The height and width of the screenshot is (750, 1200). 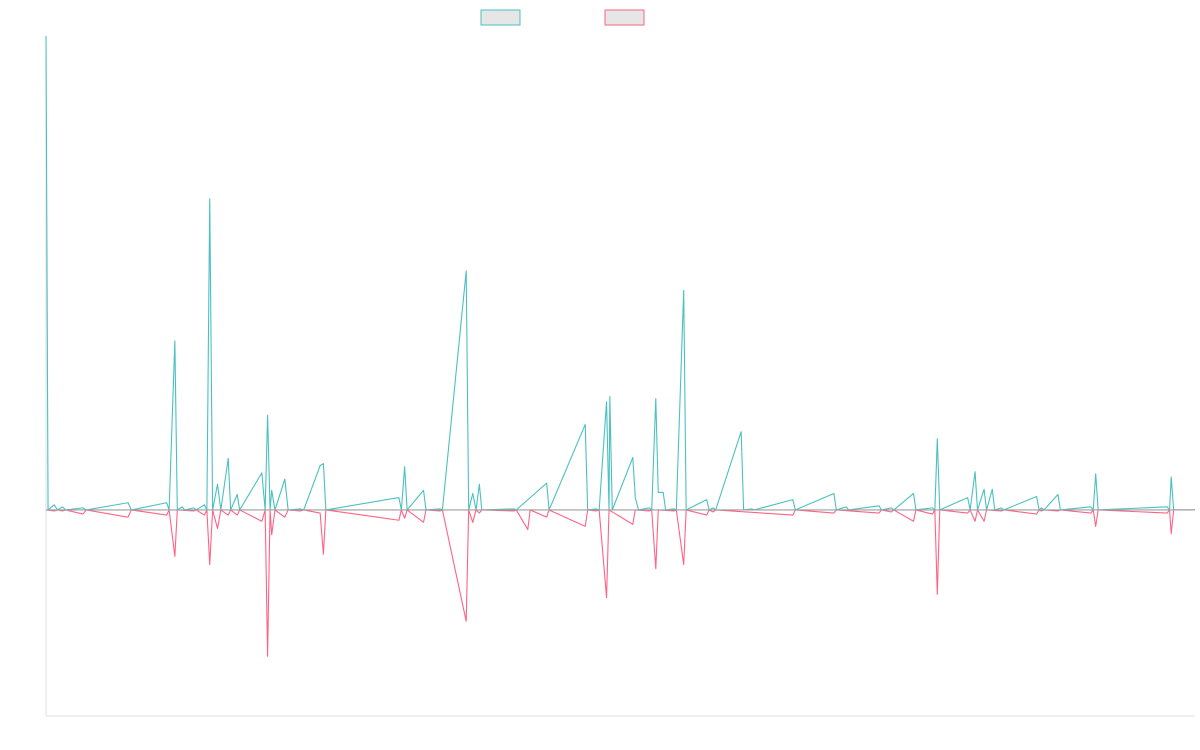 What do you see at coordinates (562, 17) in the screenshot?
I see `legend` at bounding box center [562, 17].